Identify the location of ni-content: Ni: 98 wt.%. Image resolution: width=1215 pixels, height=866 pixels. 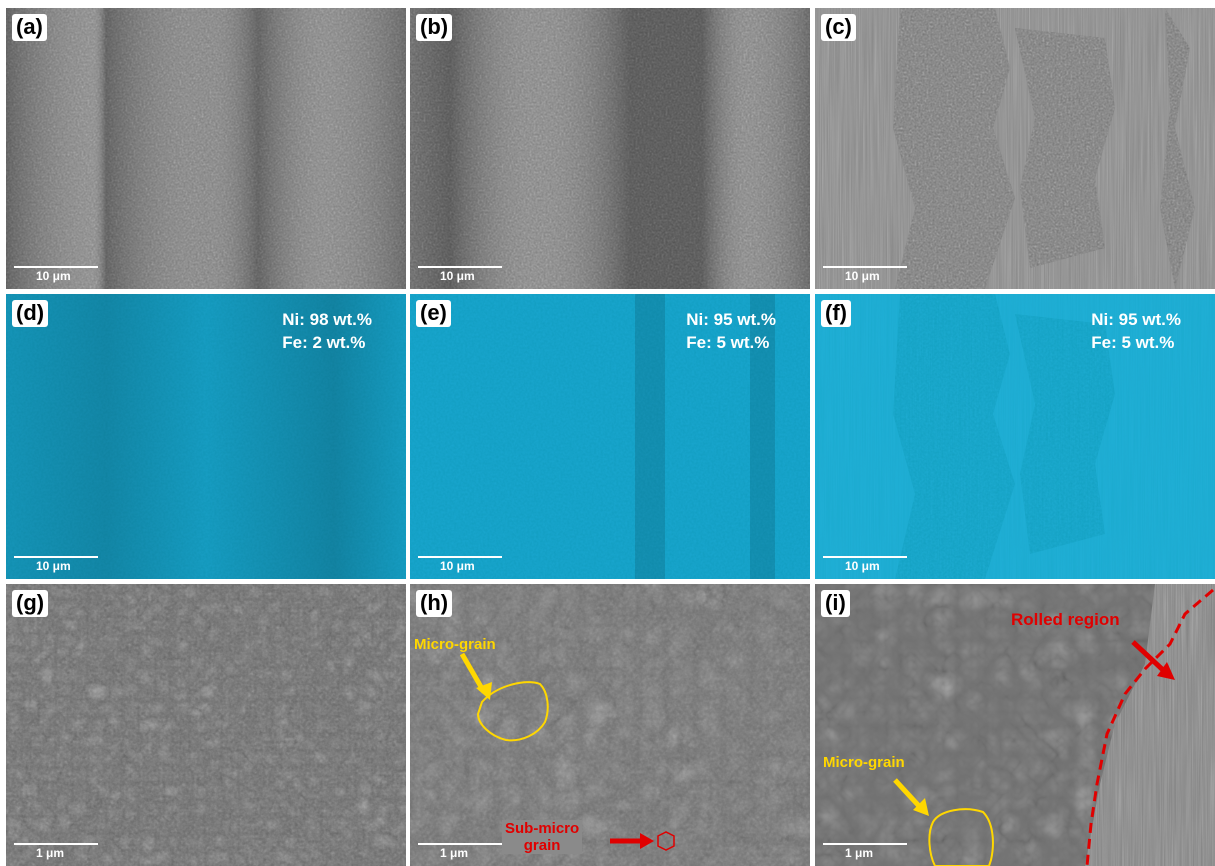
(327, 319).